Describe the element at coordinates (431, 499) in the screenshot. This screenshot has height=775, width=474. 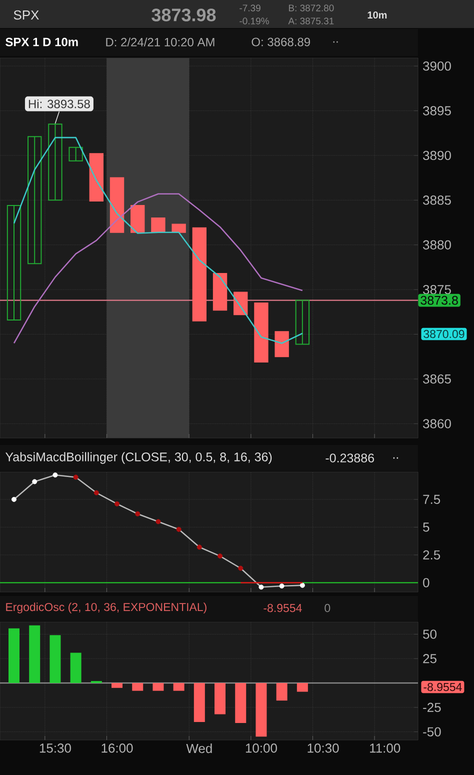
I see `y-tick-label: 7.5` at that location.